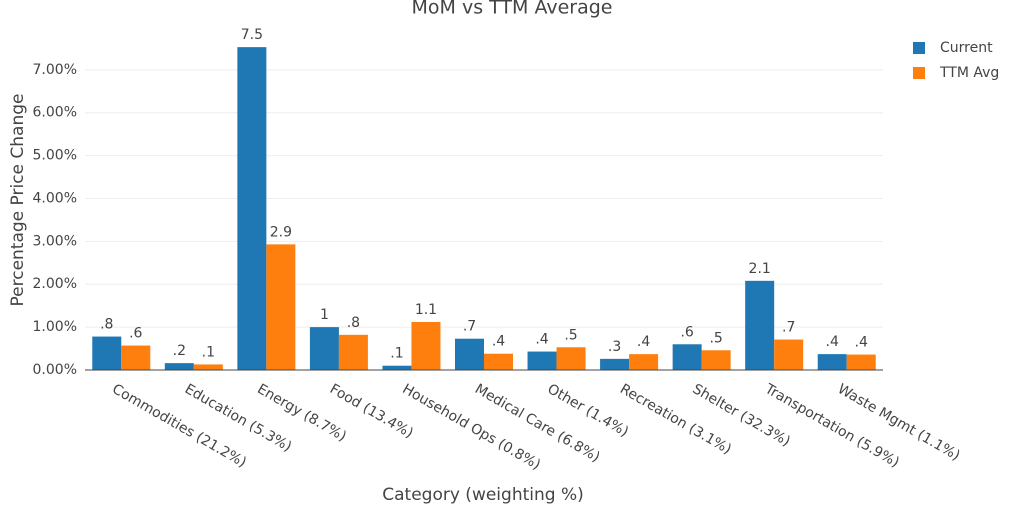 The width and height of the screenshot is (1024, 512). I want to click on value-label: 1, so click(324, 315).